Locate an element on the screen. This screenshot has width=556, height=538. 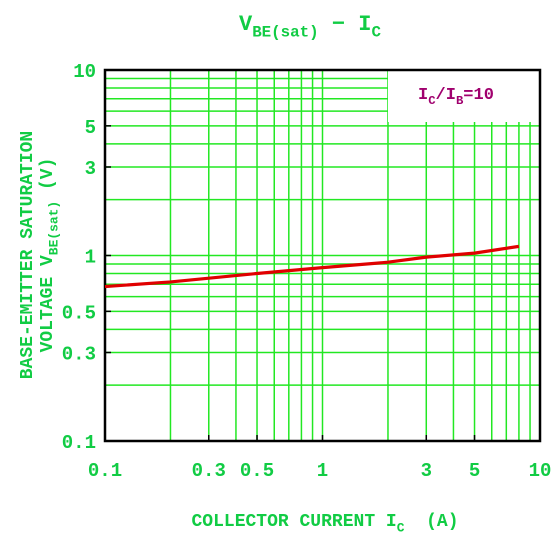
chart-title: VBE(sat) − IC is located at coordinates (310, 27).